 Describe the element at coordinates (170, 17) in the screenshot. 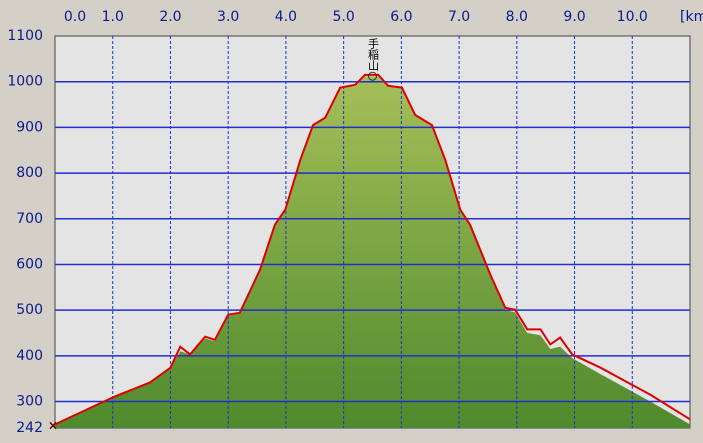

I see `x-tick-label: 2.0` at that location.